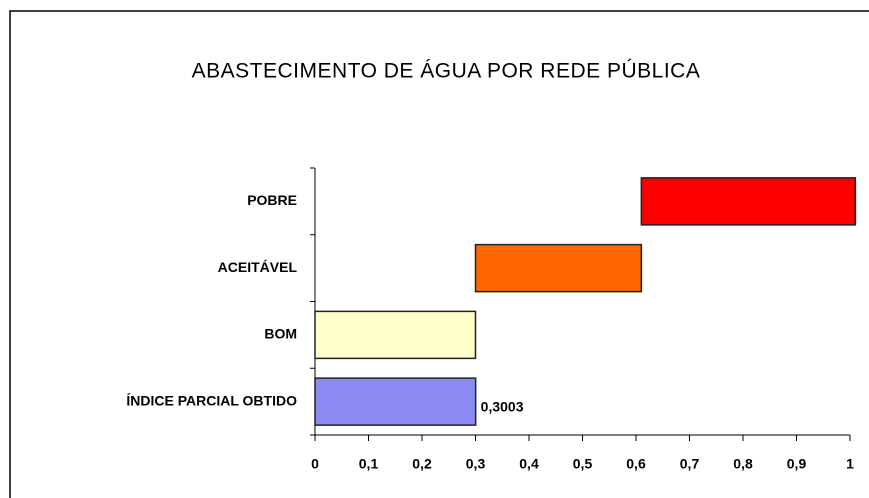  I want to click on y-tick-label: BOM, so click(280, 334).